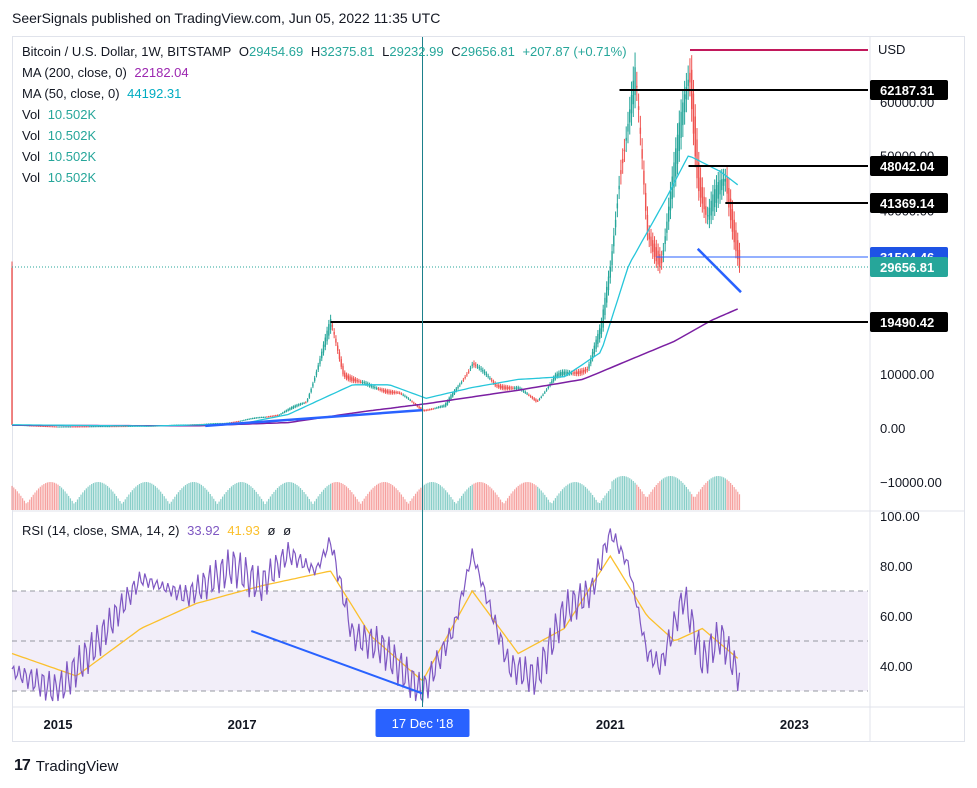  What do you see at coordinates (101, 530) in the screenshot?
I see `rsi-label: RSI (14, close, SMA, 14, 2)` at bounding box center [101, 530].